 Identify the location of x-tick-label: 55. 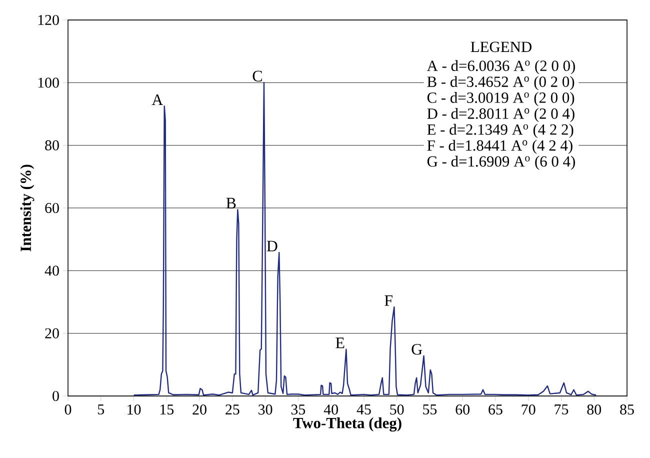
(430, 409).